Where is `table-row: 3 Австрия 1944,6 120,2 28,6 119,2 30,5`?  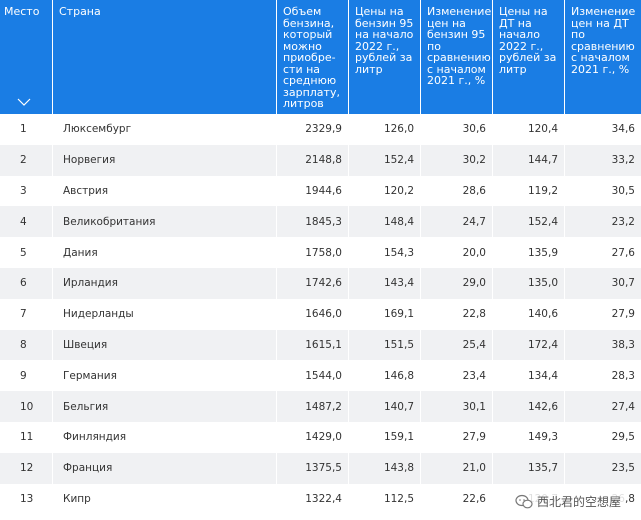
table-row: 3 Австрия 1944,6 120,2 28,6 119,2 30,5 is located at coordinates (320, 191).